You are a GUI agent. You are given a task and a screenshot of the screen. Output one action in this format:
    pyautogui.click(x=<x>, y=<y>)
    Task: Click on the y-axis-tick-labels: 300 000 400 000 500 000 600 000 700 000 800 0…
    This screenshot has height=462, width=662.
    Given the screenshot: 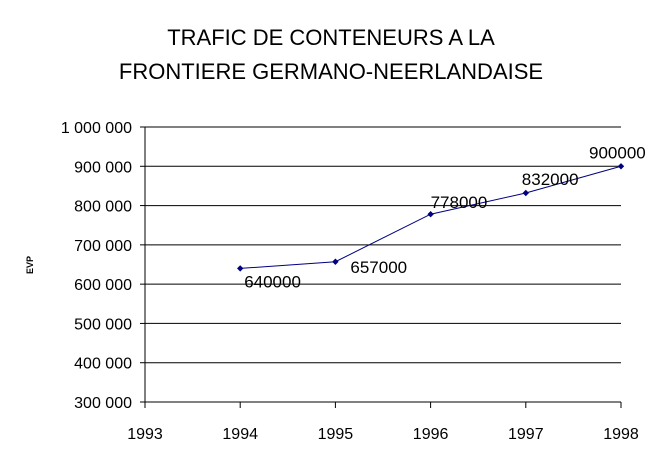 What is the action you would take?
    pyautogui.click(x=96, y=266)
    